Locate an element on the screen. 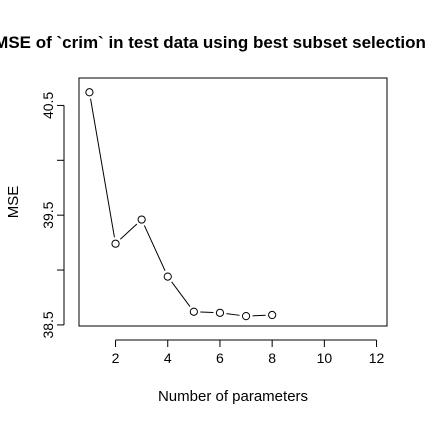 The width and height of the screenshot is (427, 425). y-tick-label: 40.5 is located at coordinates (48, 105).